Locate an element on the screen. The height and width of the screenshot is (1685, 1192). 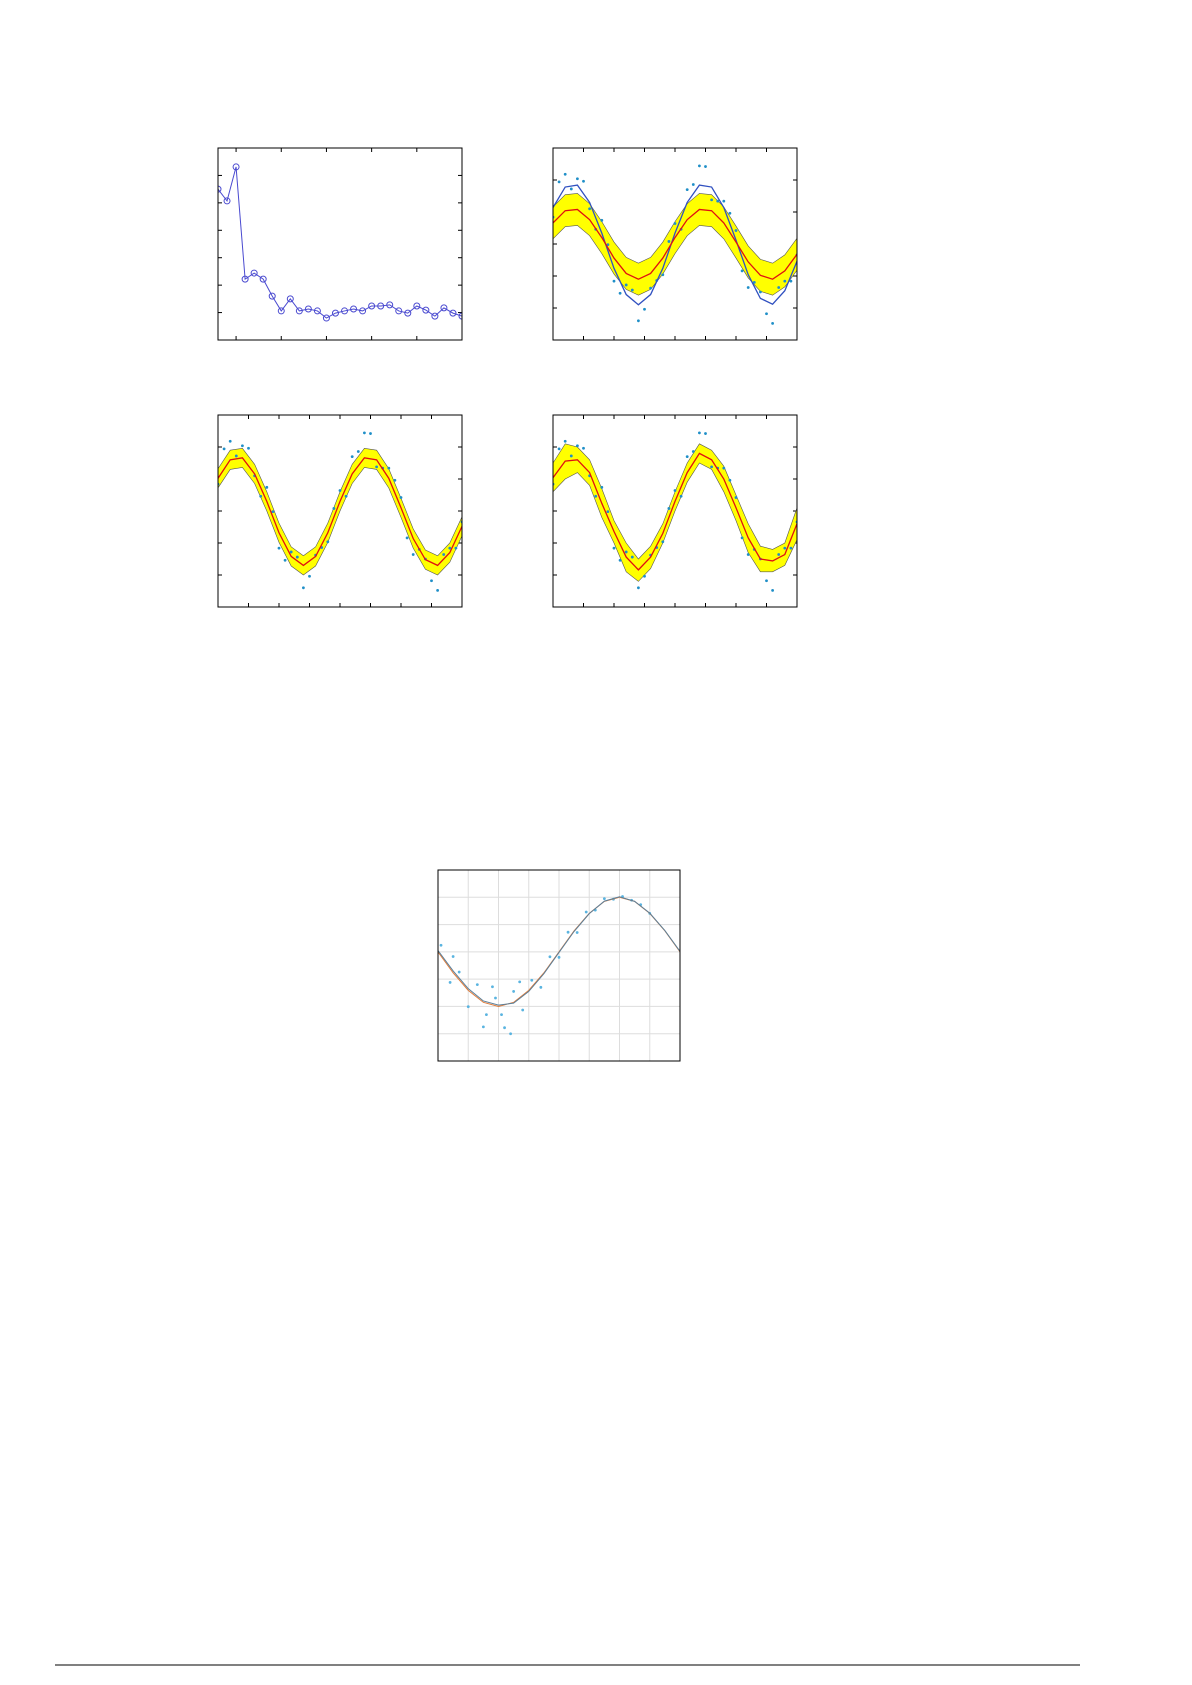
plot-area is located at coordinates (340, 244).